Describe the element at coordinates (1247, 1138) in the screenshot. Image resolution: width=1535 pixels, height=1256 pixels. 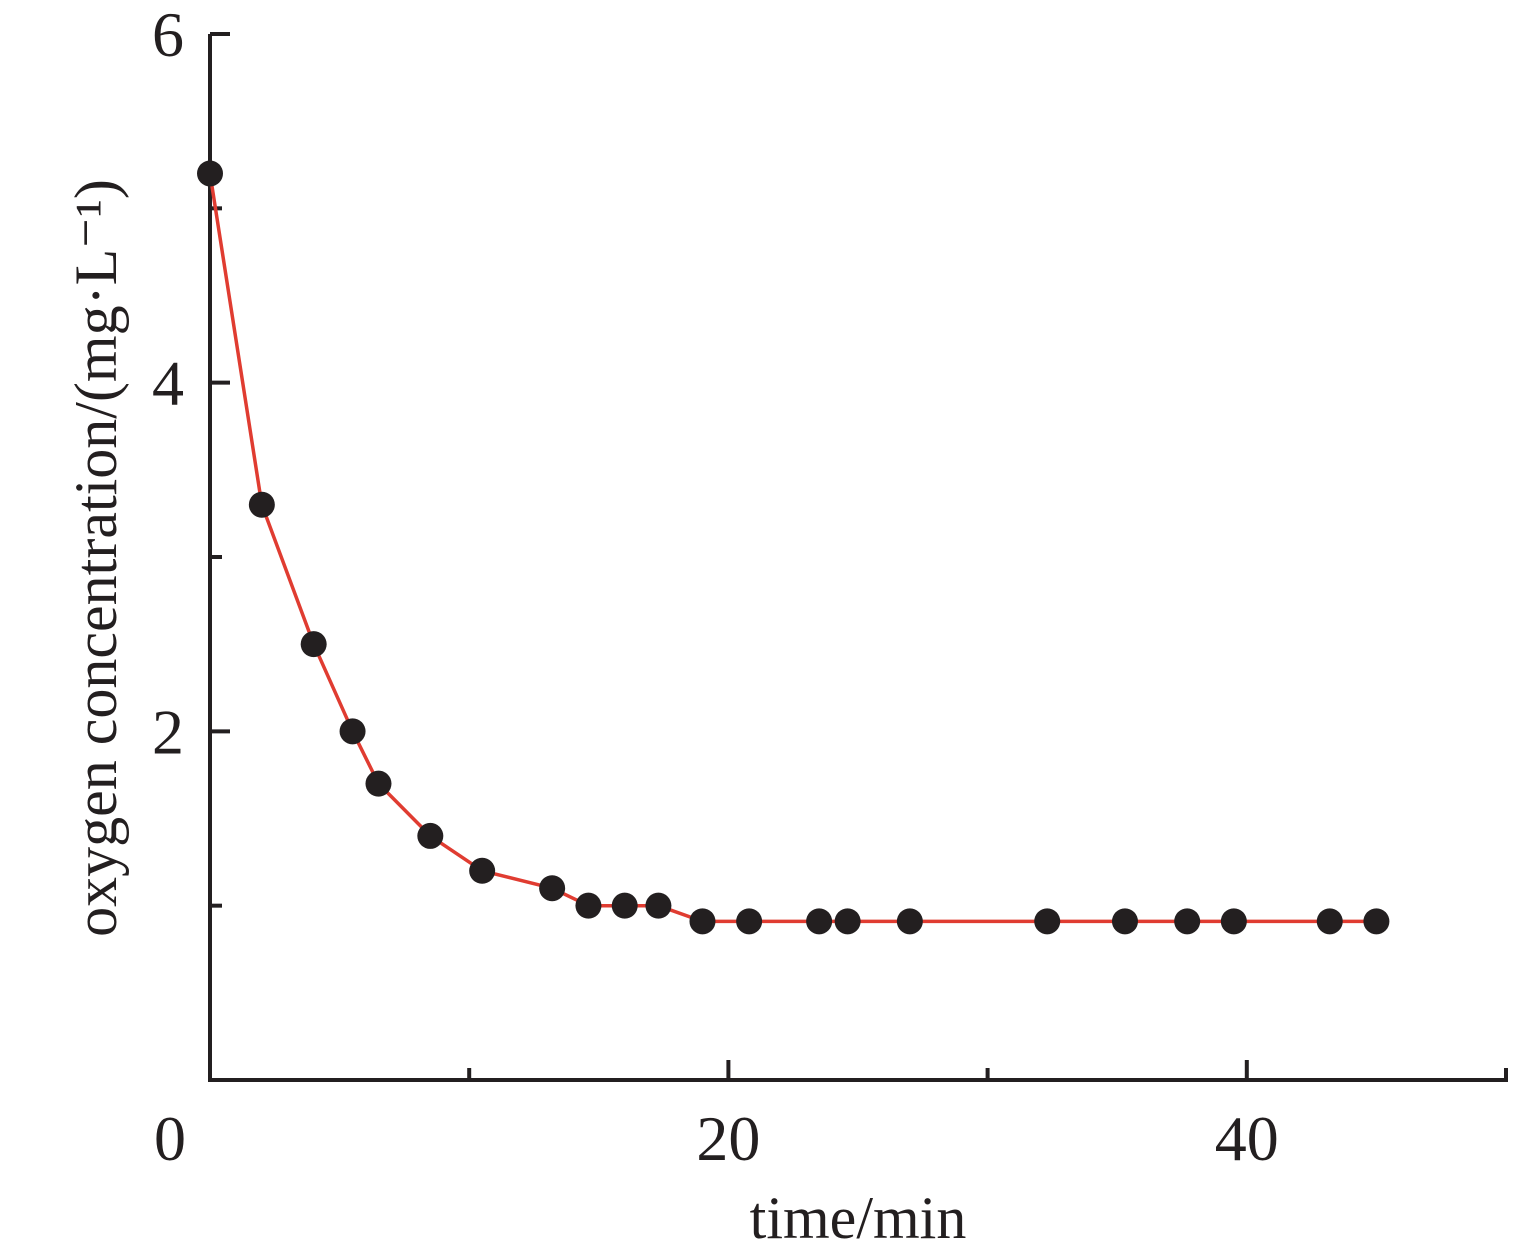
I see `x-tick-label: 40` at that location.